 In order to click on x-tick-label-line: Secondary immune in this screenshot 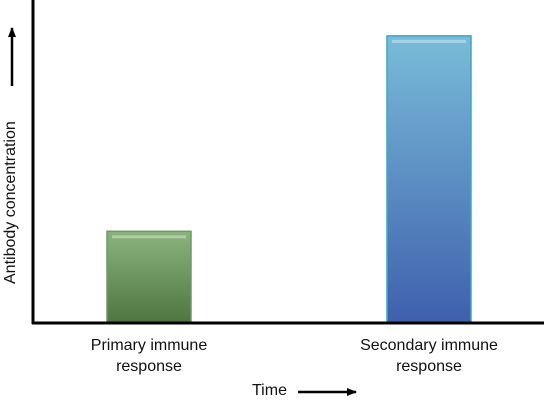, I will do `click(429, 345)`.